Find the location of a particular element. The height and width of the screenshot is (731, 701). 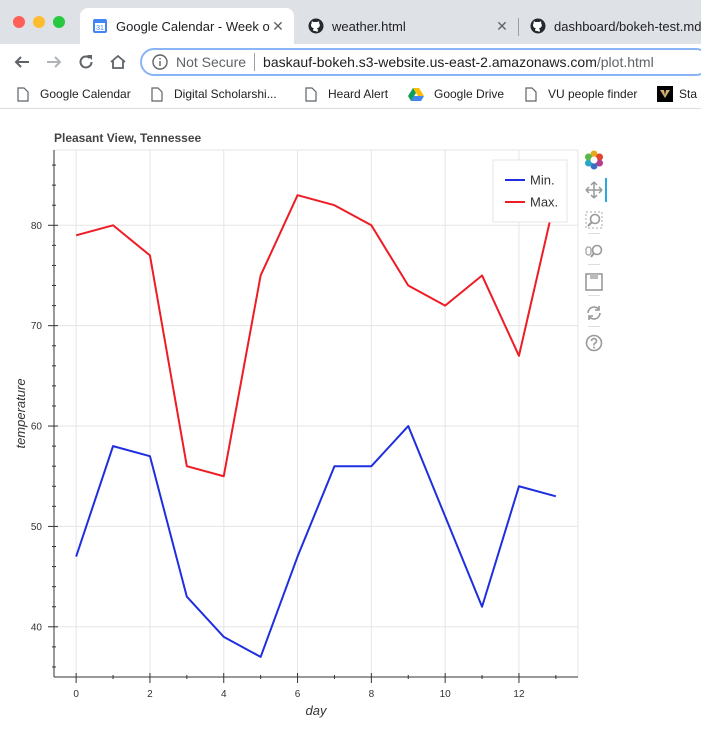

bookmark-label: Heard Alert is located at coordinates (358, 94).